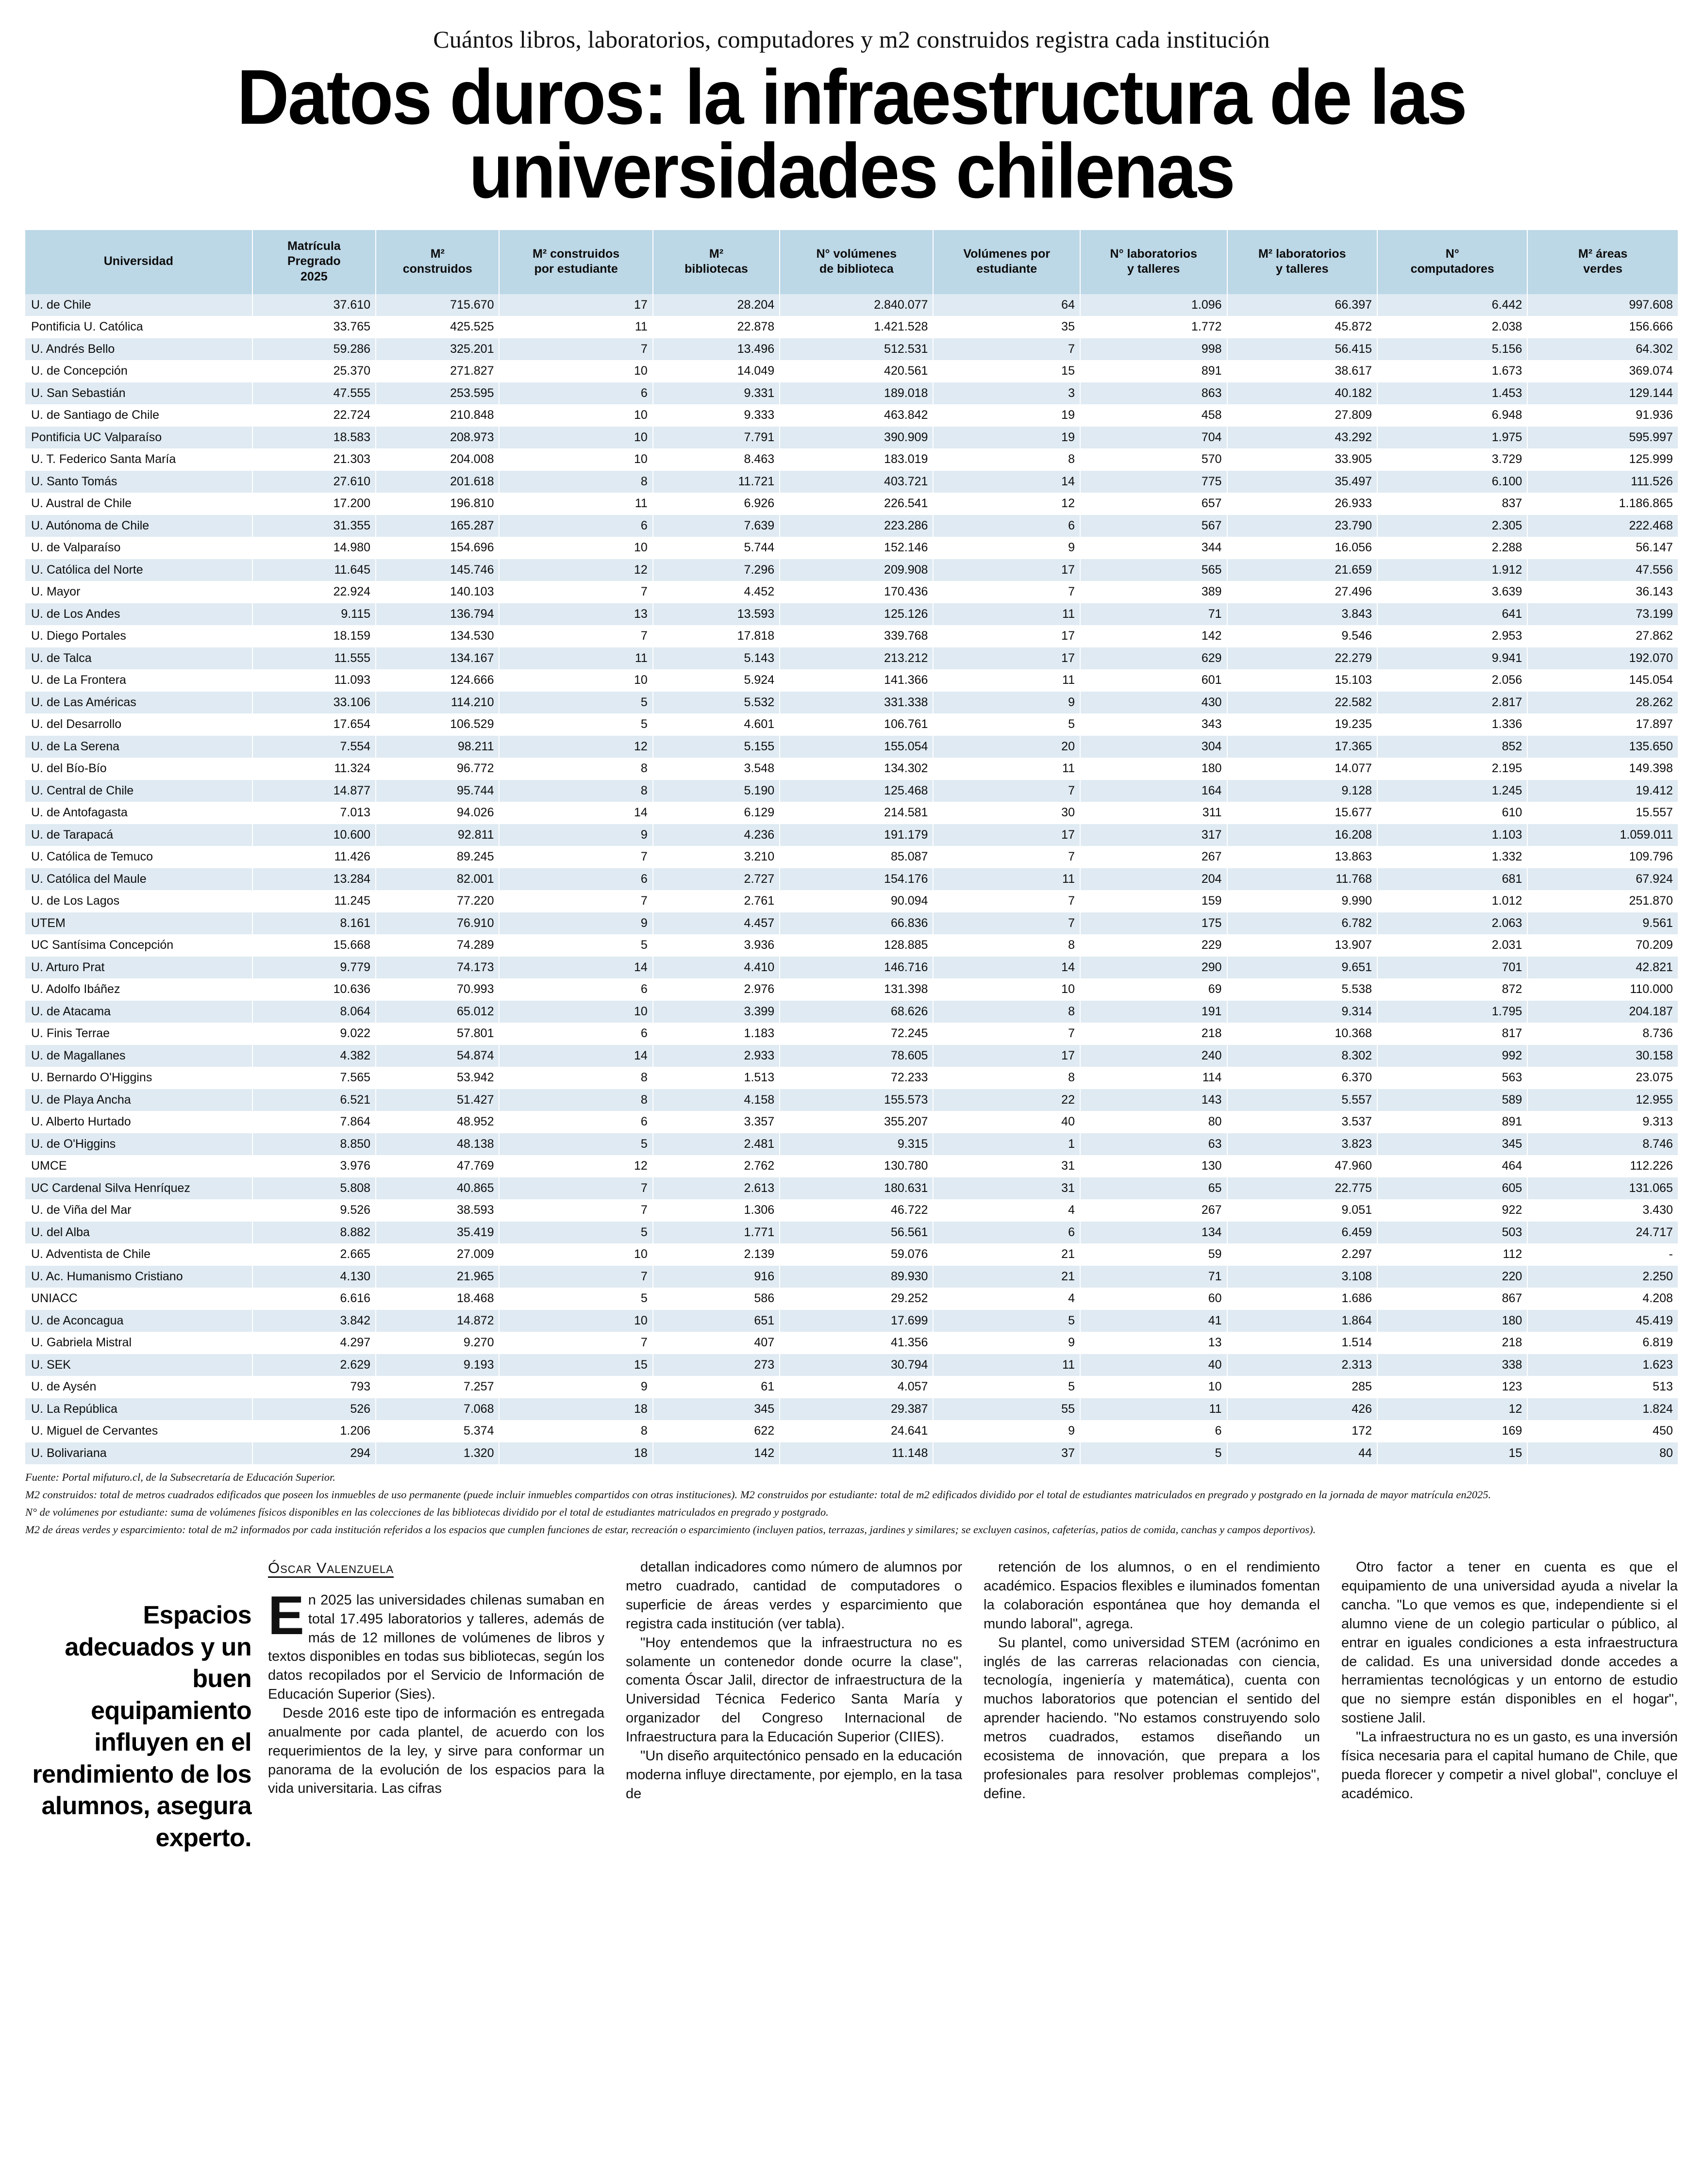  Describe the element at coordinates (1452, 967) in the screenshot. I see `cell-value: 701` at that location.